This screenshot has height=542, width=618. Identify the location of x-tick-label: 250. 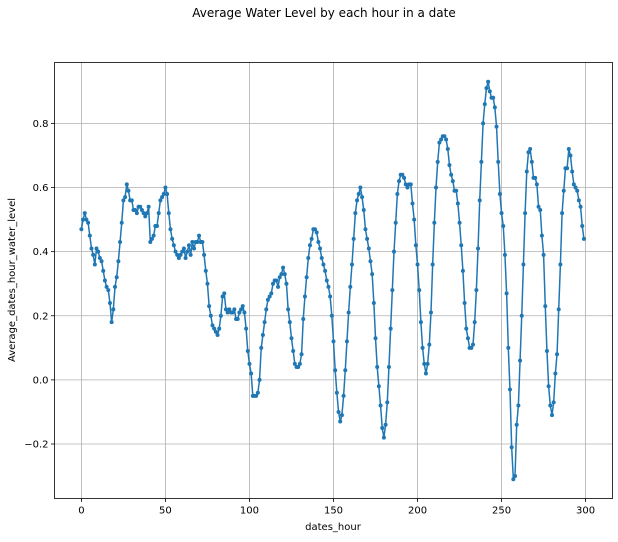
(501, 511).